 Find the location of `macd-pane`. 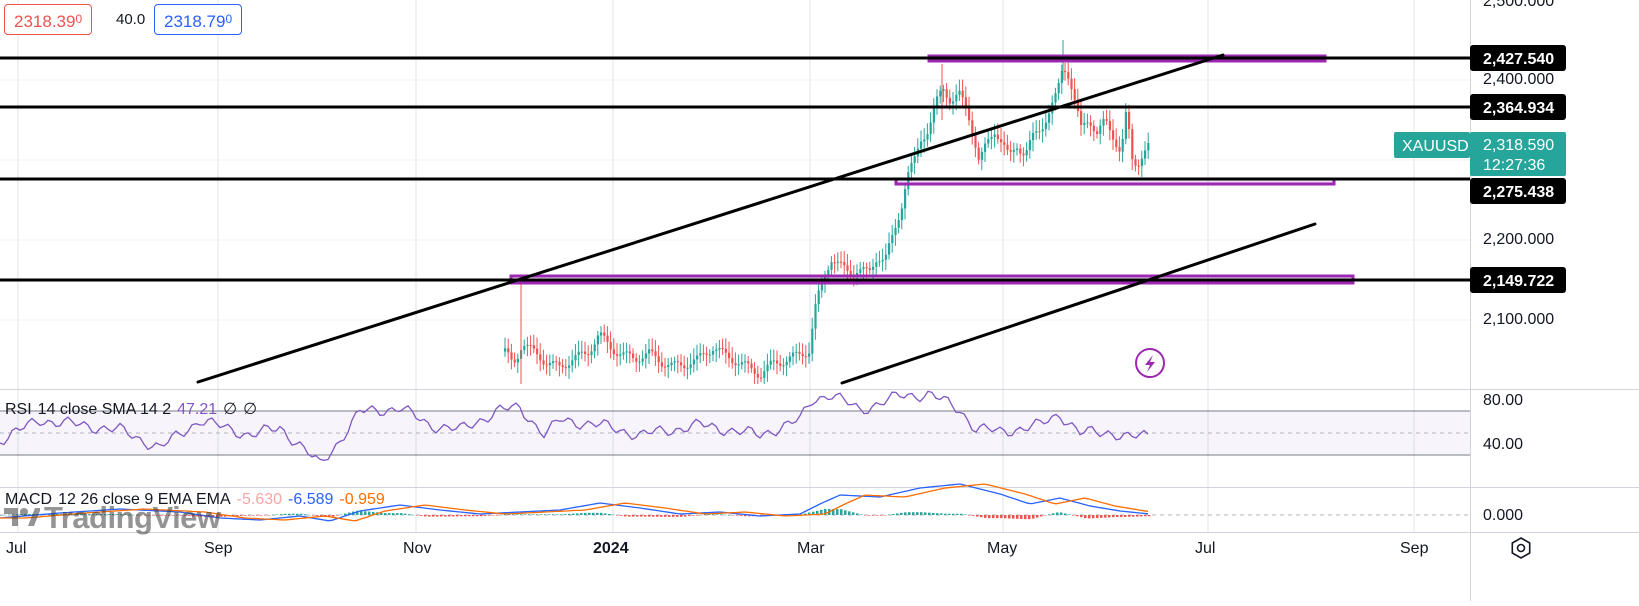

macd-pane is located at coordinates (735, 502).